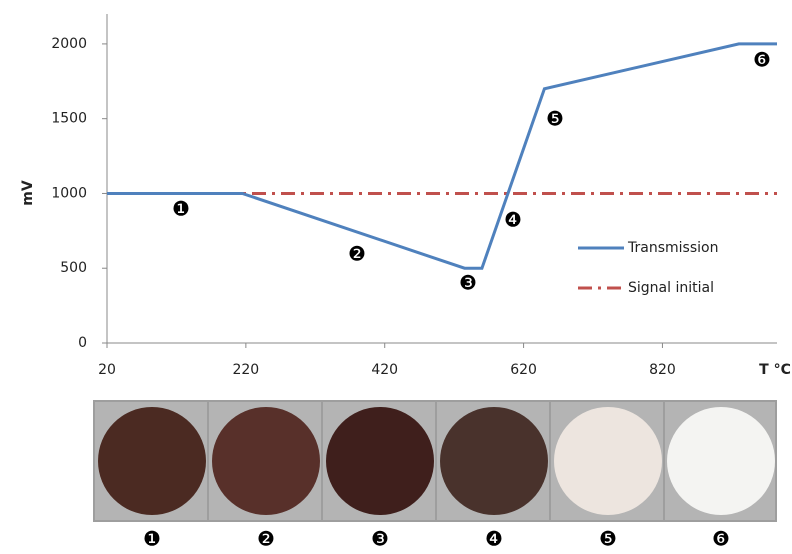 The image size is (792, 554). What do you see at coordinates (357, 254) in the screenshot?
I see `annotation: ❷` at bounding box center [357, 254].